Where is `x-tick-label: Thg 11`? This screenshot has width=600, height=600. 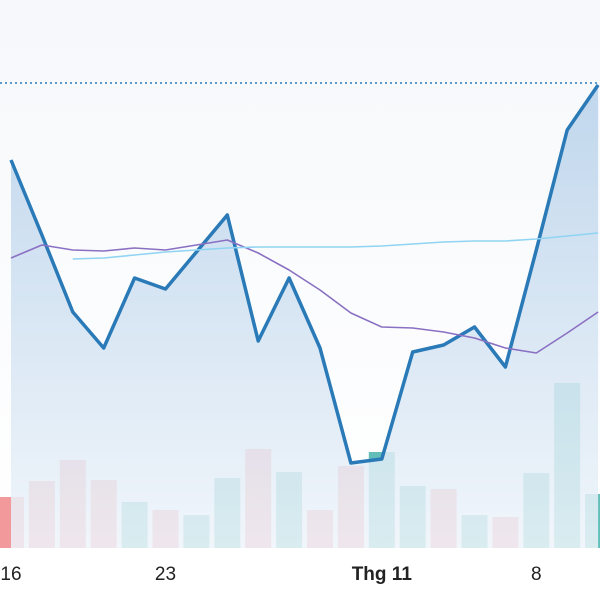
x-tick-label: Thg 11 is located at coordinates (382, 574).